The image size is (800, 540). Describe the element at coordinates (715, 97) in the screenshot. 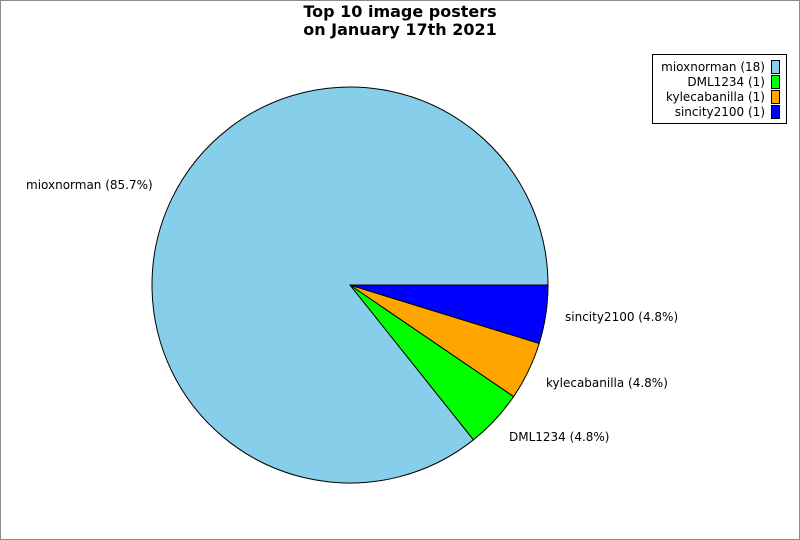

I see `legend-label: kylecabanilla (1)` at that location.